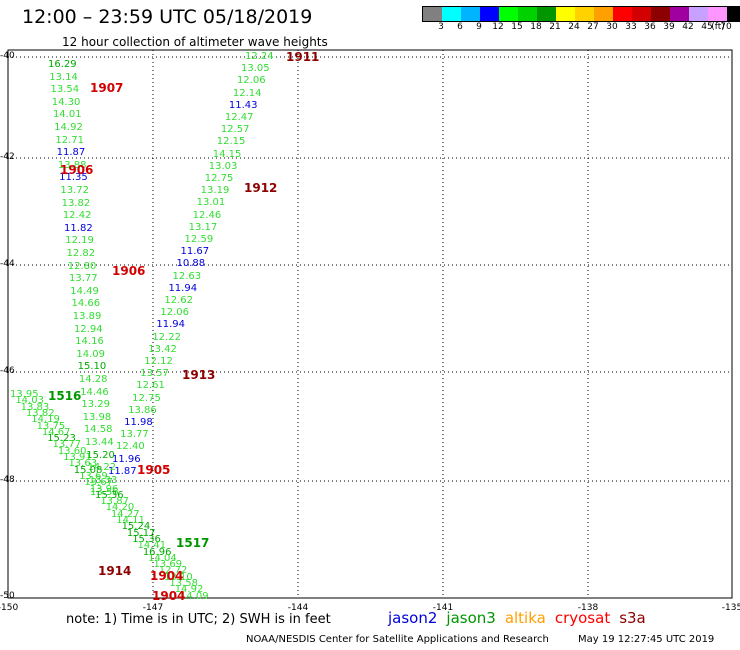  Describe the element at coordinates (29, 401) in the screenshot. I see `wave-height-value: 14.03` at that location.